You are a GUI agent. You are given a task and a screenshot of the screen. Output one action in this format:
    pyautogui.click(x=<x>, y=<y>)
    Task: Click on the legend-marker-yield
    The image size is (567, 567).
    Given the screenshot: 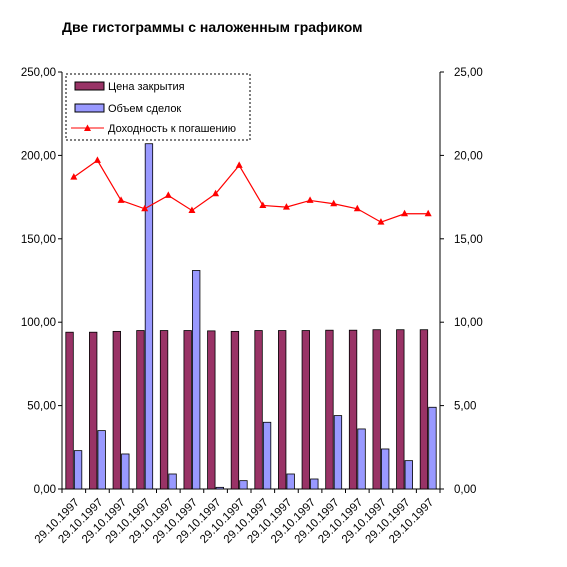 What is the action you would take?
    pyautogui.click(x=87, y=127)
    